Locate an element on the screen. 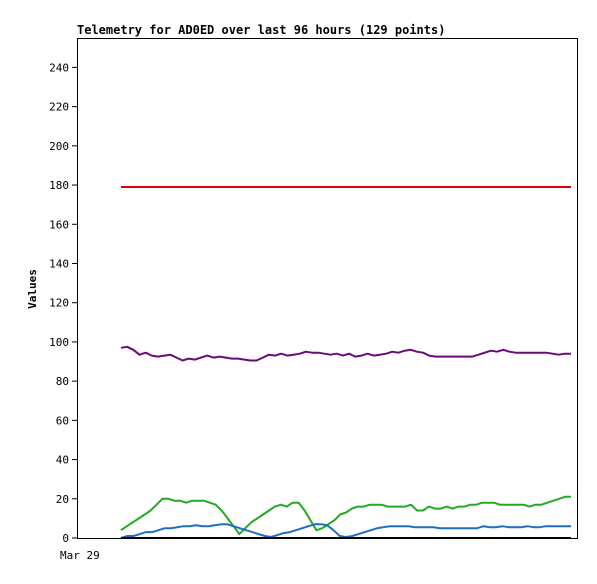 The width and height of the screenshot is (597, 584). y-tick-label: 160 is located at coordinates (59, 224).